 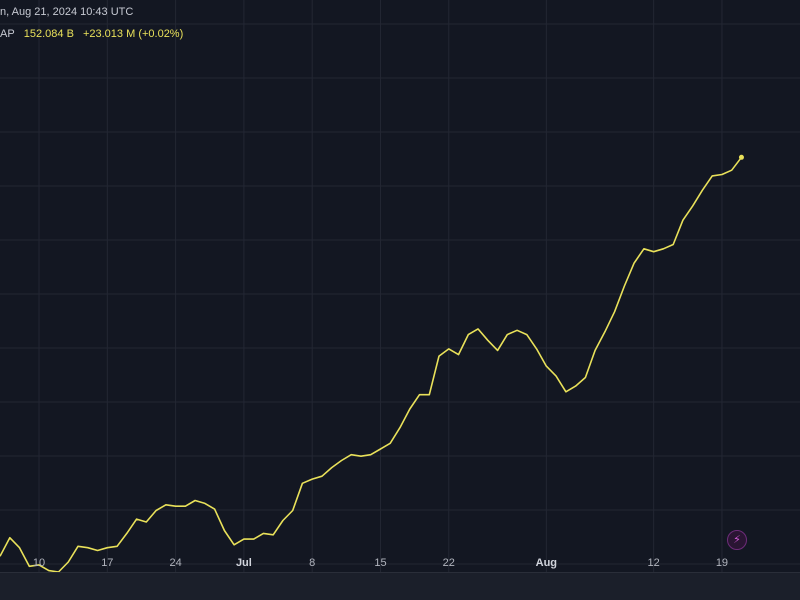 I want to click on x-tick-label: 10, so click(x=39, y=563).